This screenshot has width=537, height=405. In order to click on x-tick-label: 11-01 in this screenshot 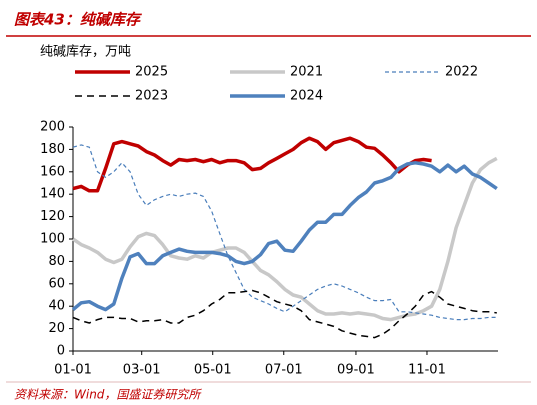, I will do `click(427, 370)`.